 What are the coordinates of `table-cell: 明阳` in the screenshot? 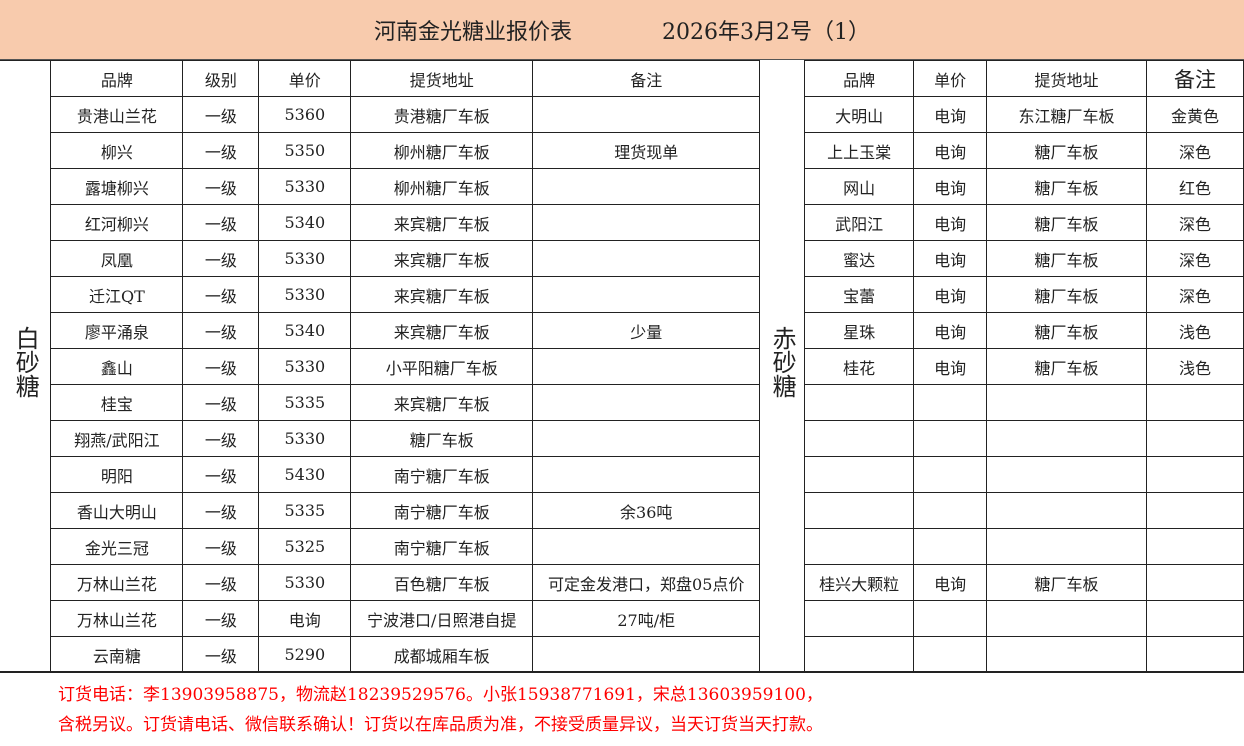 It's located at (117, 474).